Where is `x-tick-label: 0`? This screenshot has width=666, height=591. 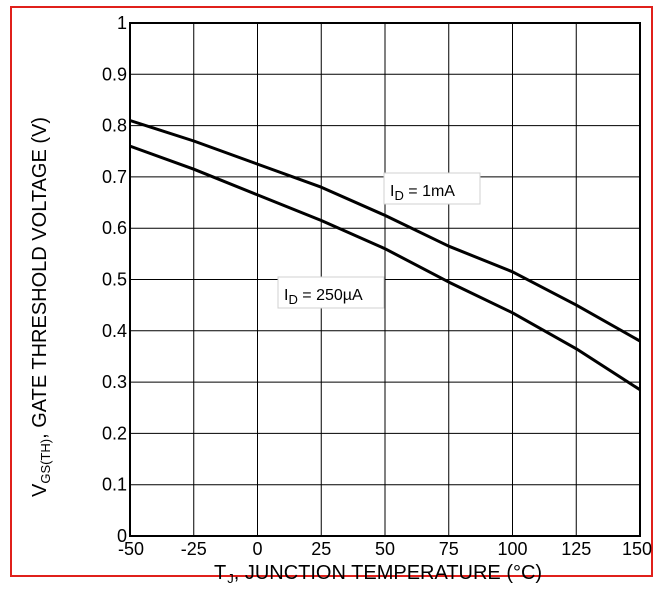 x-tick-label: 0 is located at coordinates (257, 549).